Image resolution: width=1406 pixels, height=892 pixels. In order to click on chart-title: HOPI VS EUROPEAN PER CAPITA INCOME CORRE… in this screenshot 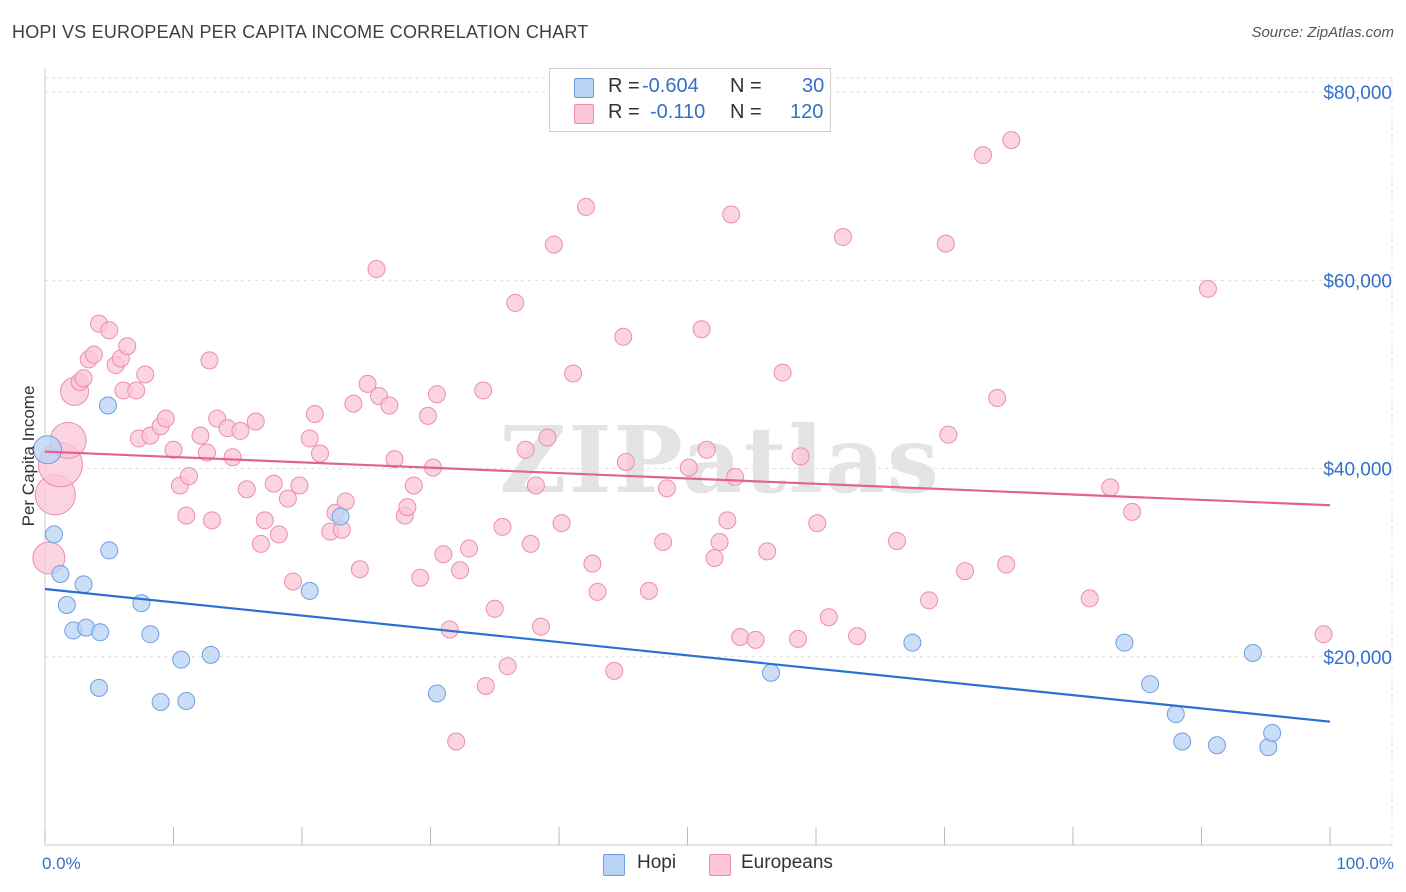, I will do `click(300, 32)`.